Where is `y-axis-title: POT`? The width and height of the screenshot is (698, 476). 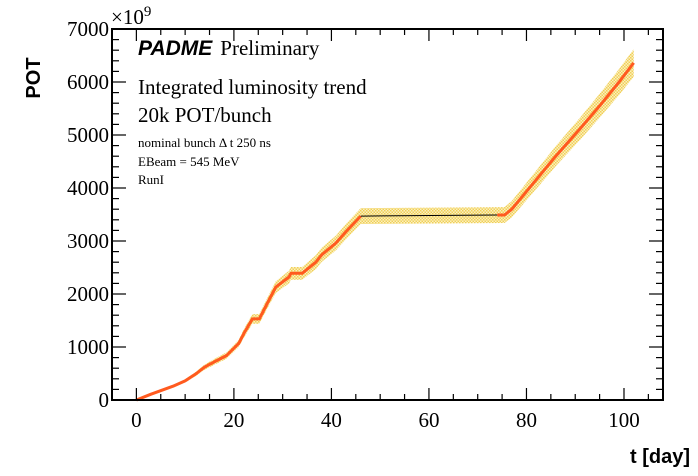 y-axis-title: POT is located at coordinates (34, 77).